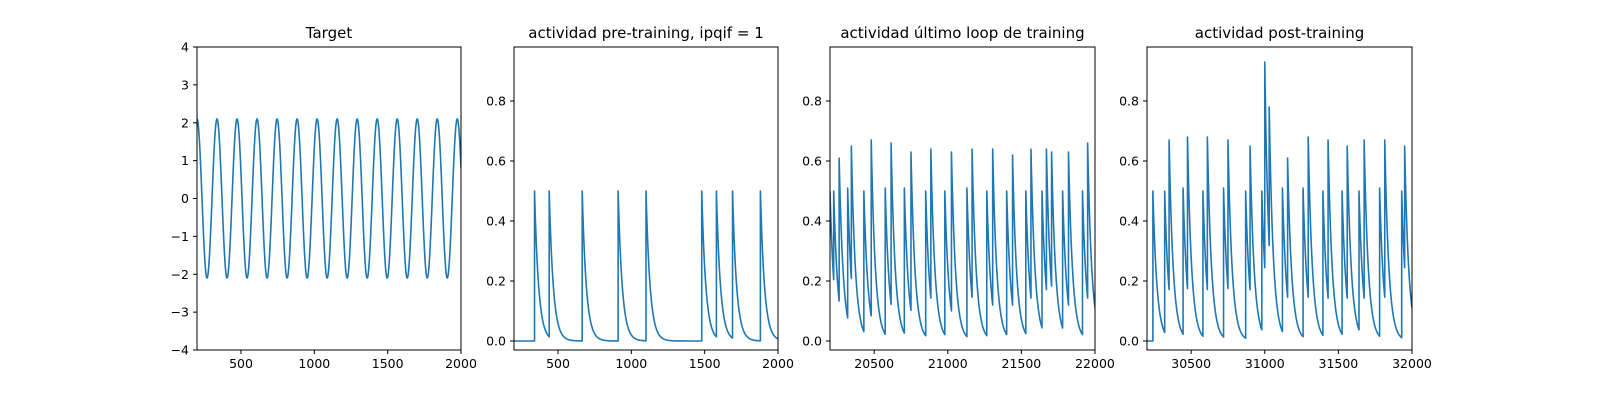  Describe the element at coordinates (185, 84) in the screenshot. I see `y-tick-label: 3` at that location.